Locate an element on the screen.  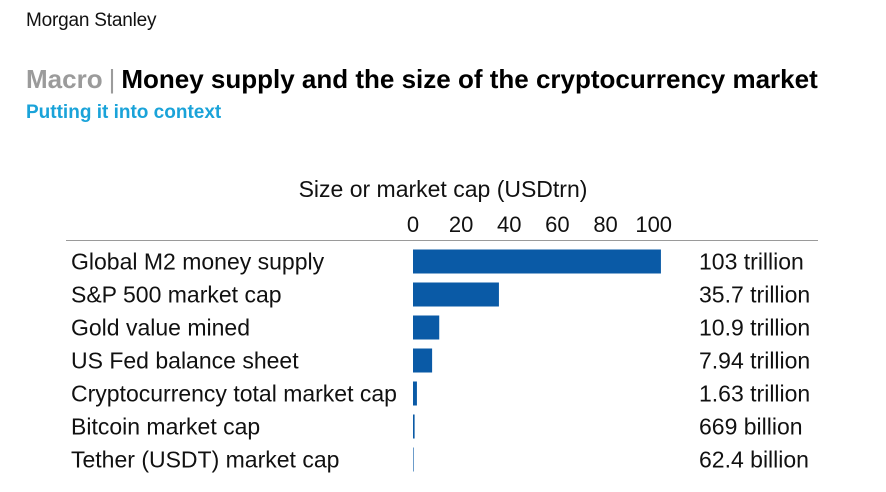
value-label: 103 trillion is located at coordinates (751, 262).